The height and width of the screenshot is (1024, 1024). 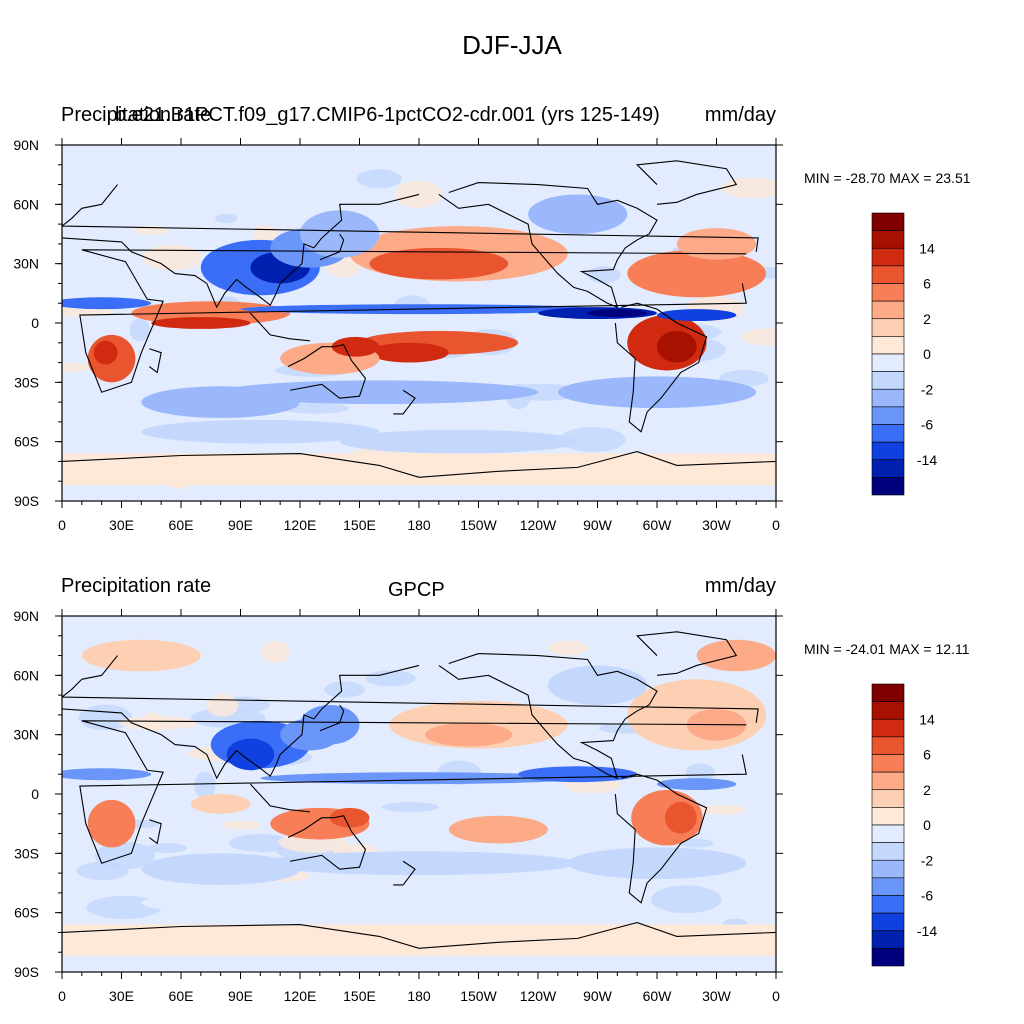 I want to click on colorbar-label: -6, so click(x=927, y=425).